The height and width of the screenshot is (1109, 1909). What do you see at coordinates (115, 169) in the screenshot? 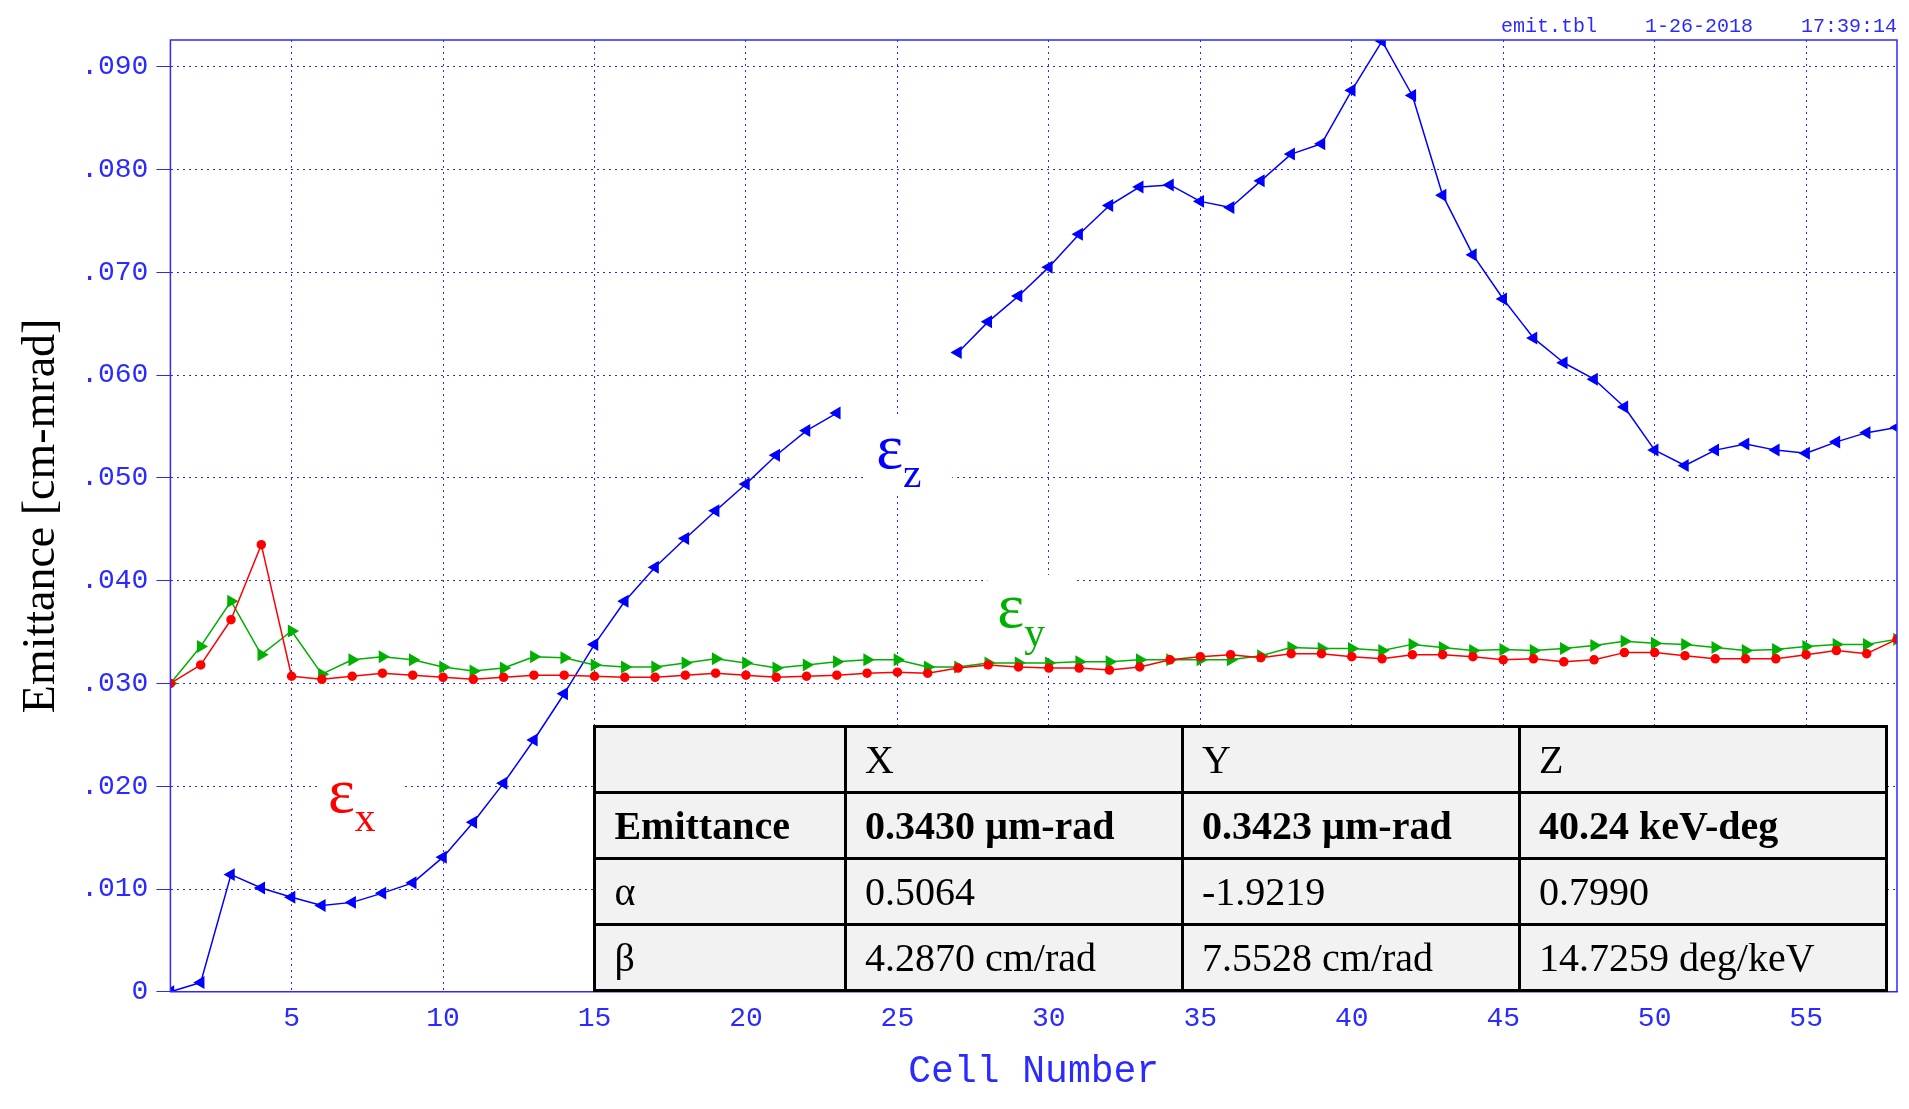
I see `y-tick-label: .080` at bounding box center [115, 169].